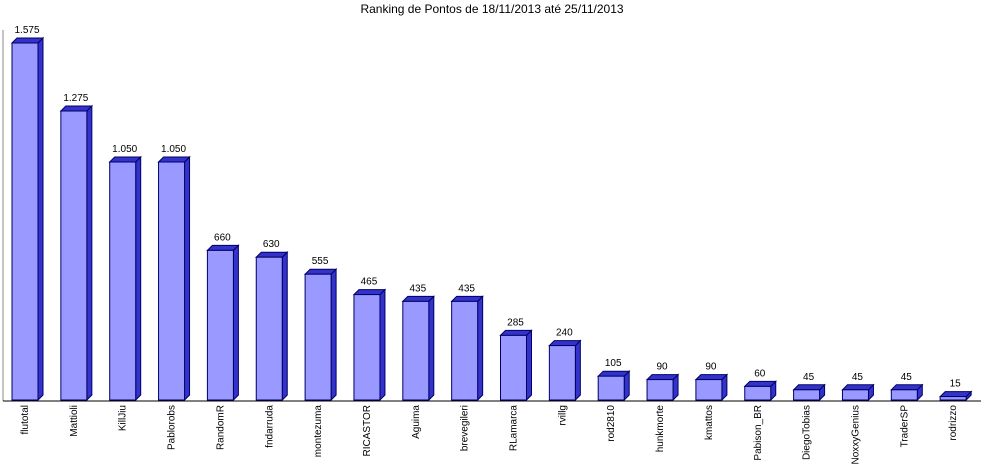 Image resolution: width=984 pixels, height=473 pixels. What do you see at coordinates (222, 237) in the screenshot?
I see `data-label: 660` at bounding box center [222, 237].